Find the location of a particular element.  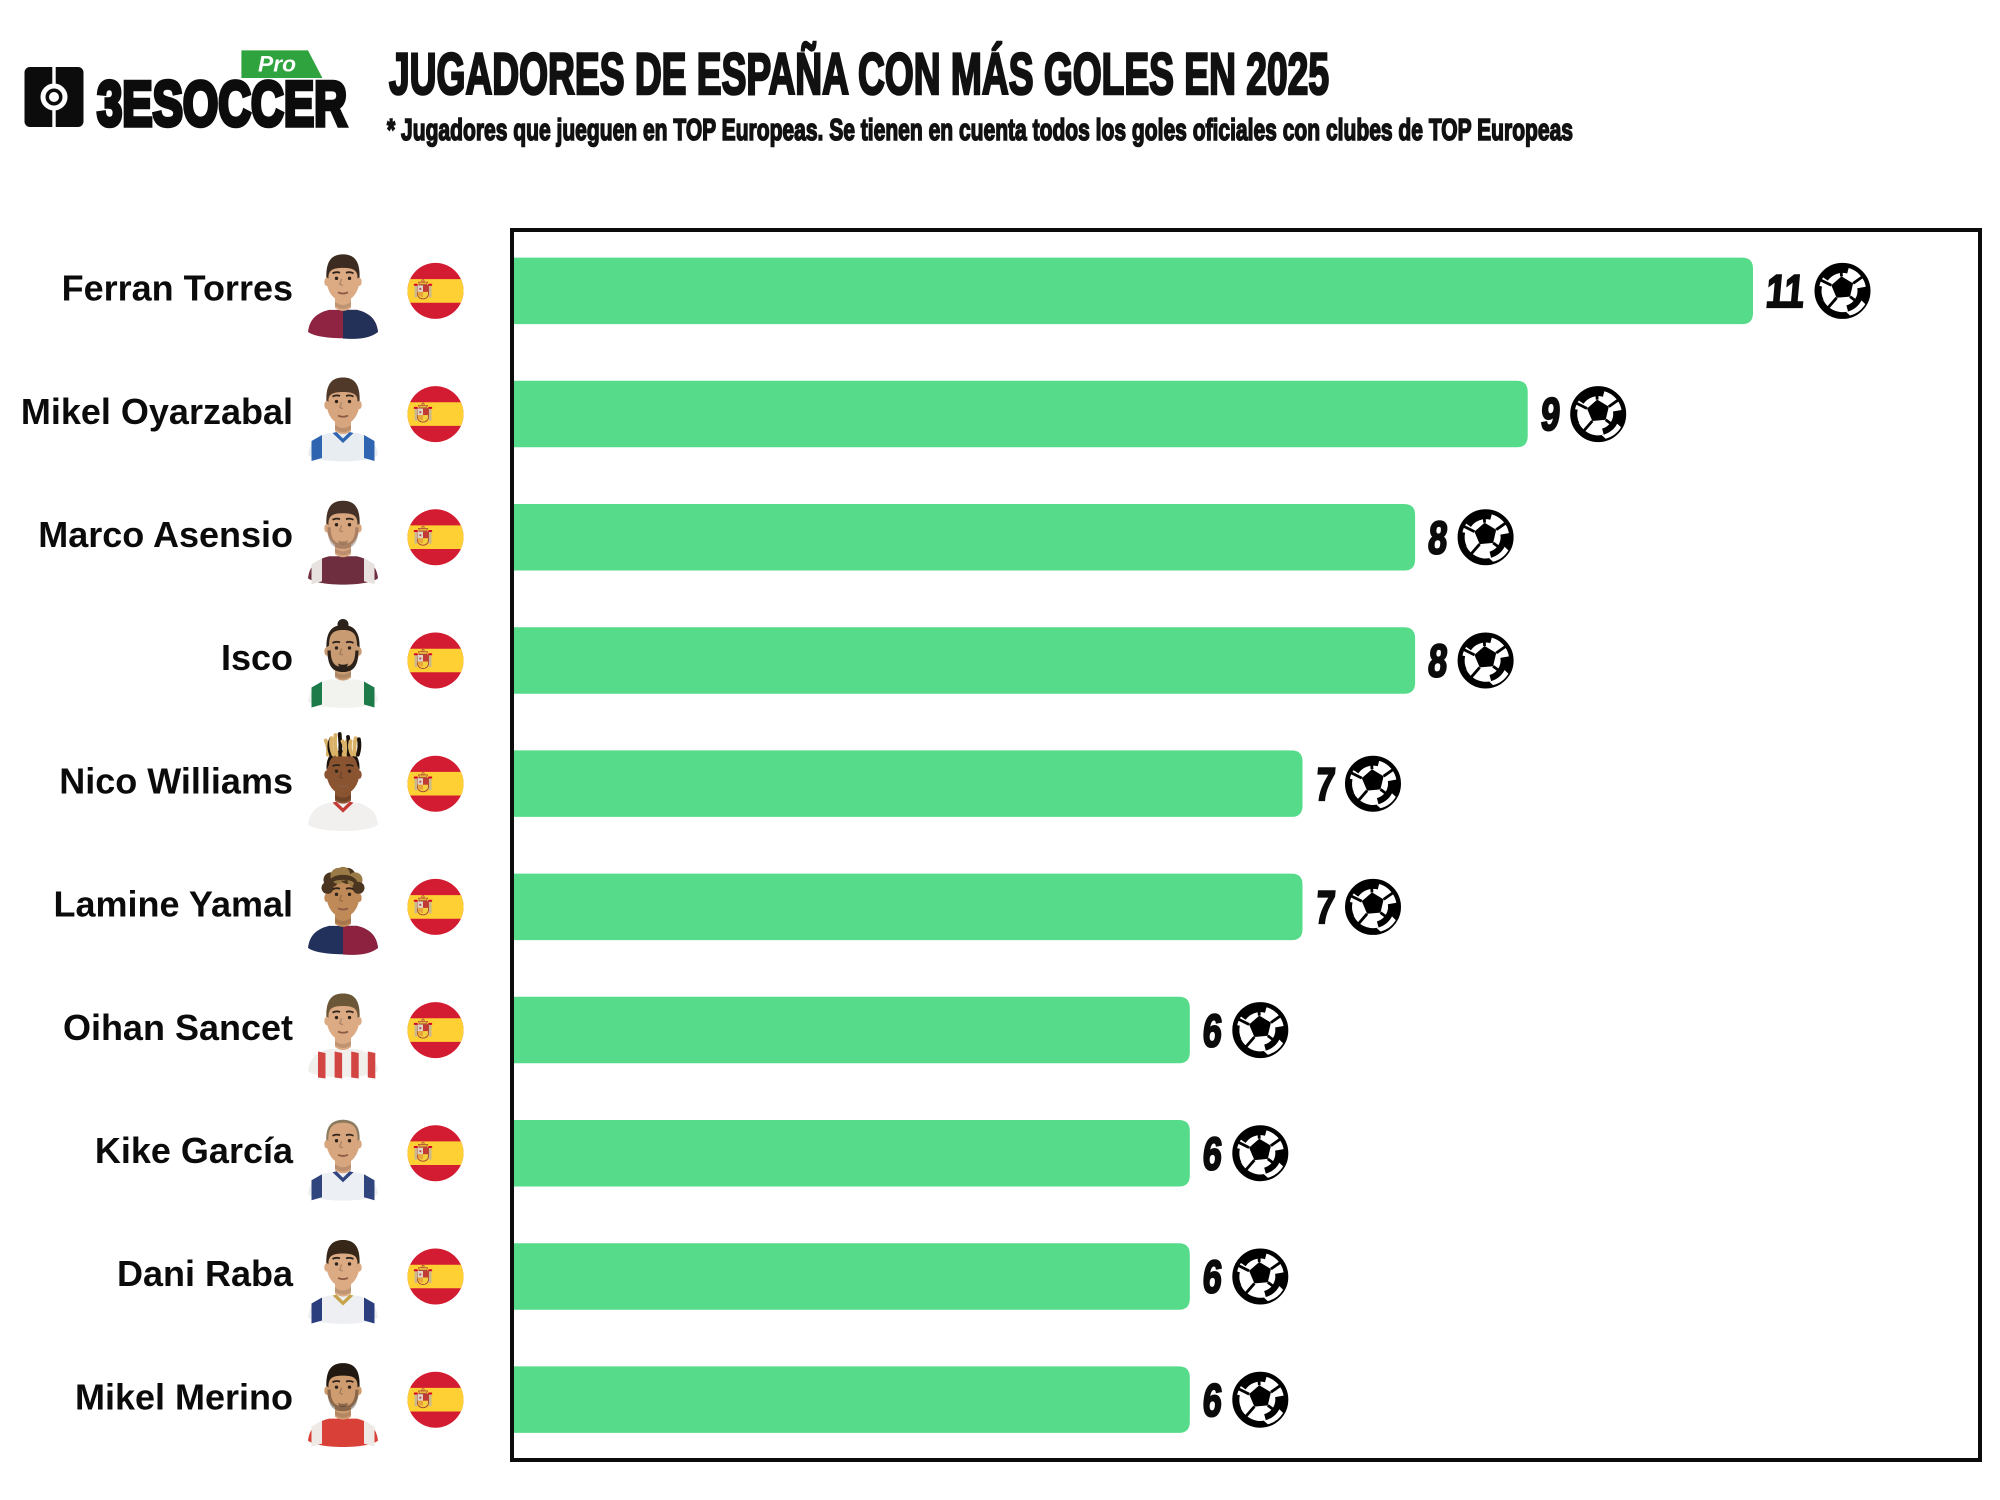

svg-text: 6 is located at coordinates (1213, 1400).